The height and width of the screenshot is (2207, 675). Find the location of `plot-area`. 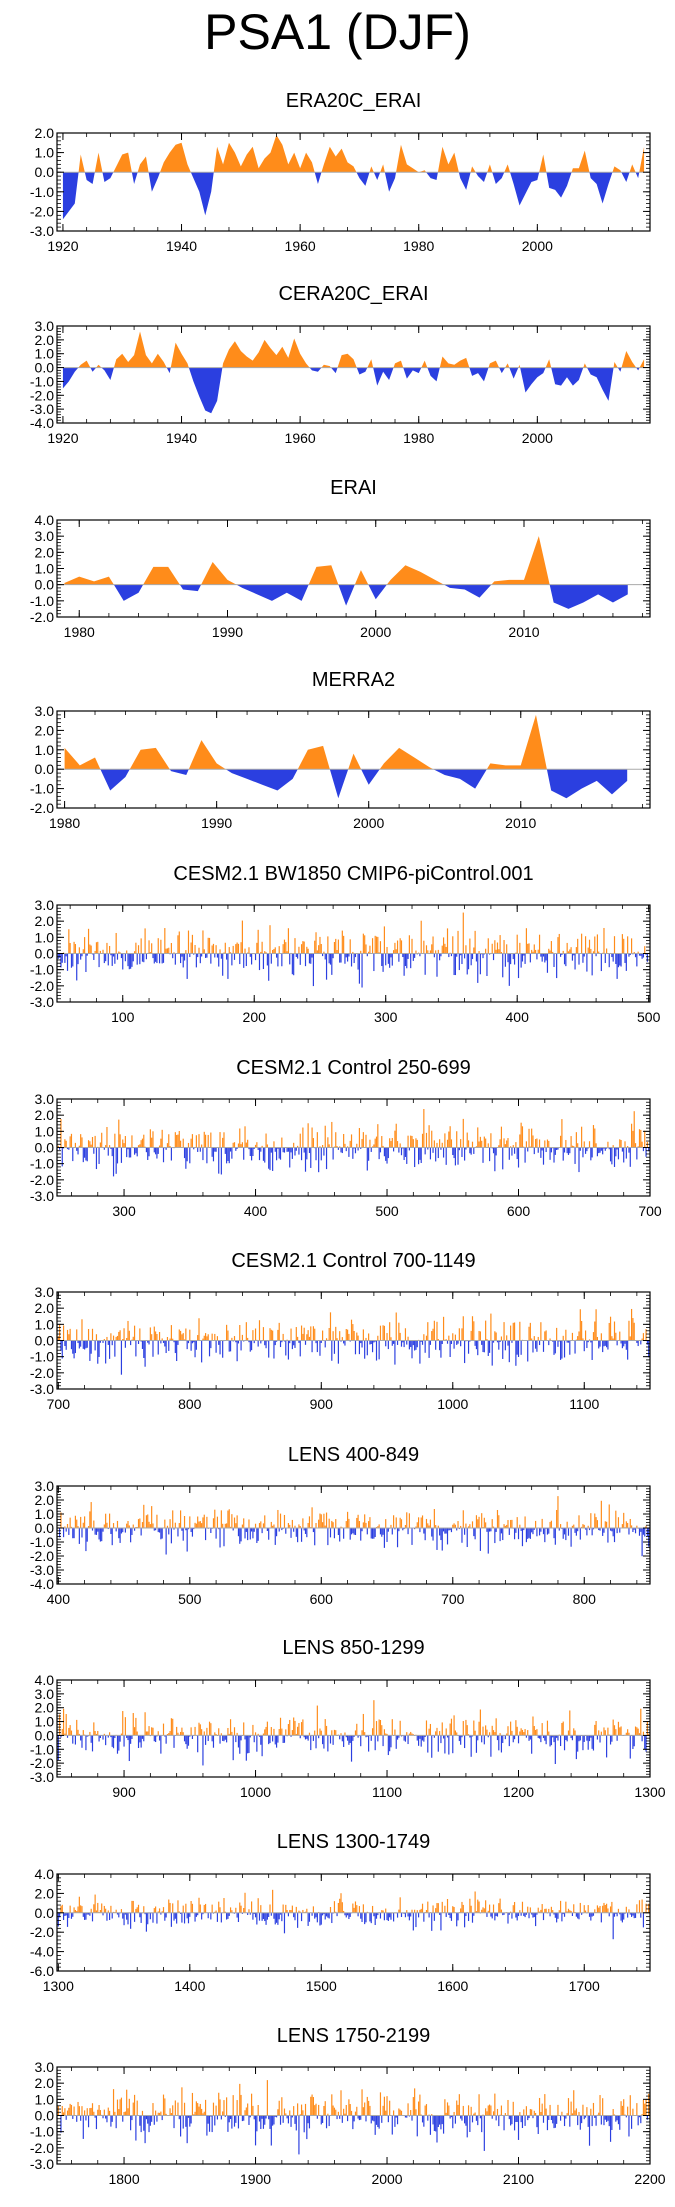

plot-area is located at coordinates (353, 2117).